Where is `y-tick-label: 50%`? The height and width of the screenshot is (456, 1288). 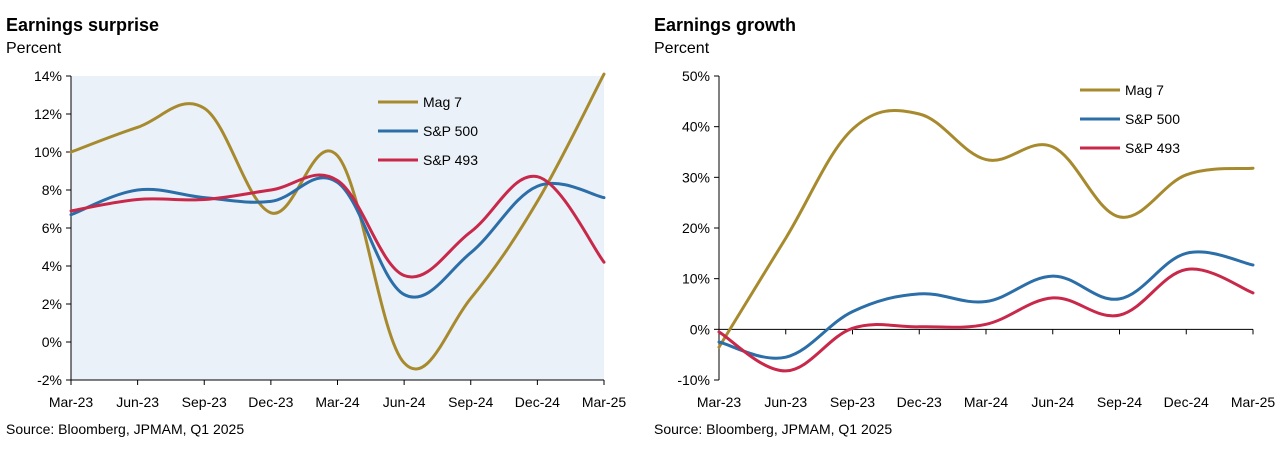
y-tick-label: 50% is located at coordinates (696, 76).